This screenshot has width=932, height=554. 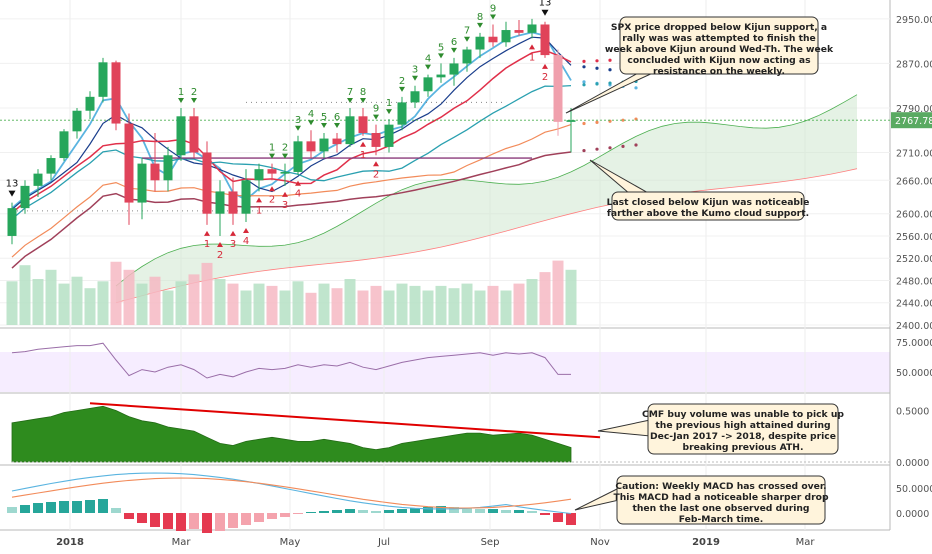 I want to click on annotation-text: SPX price dropped below Kijun support, a, so click(x=719, y=27).